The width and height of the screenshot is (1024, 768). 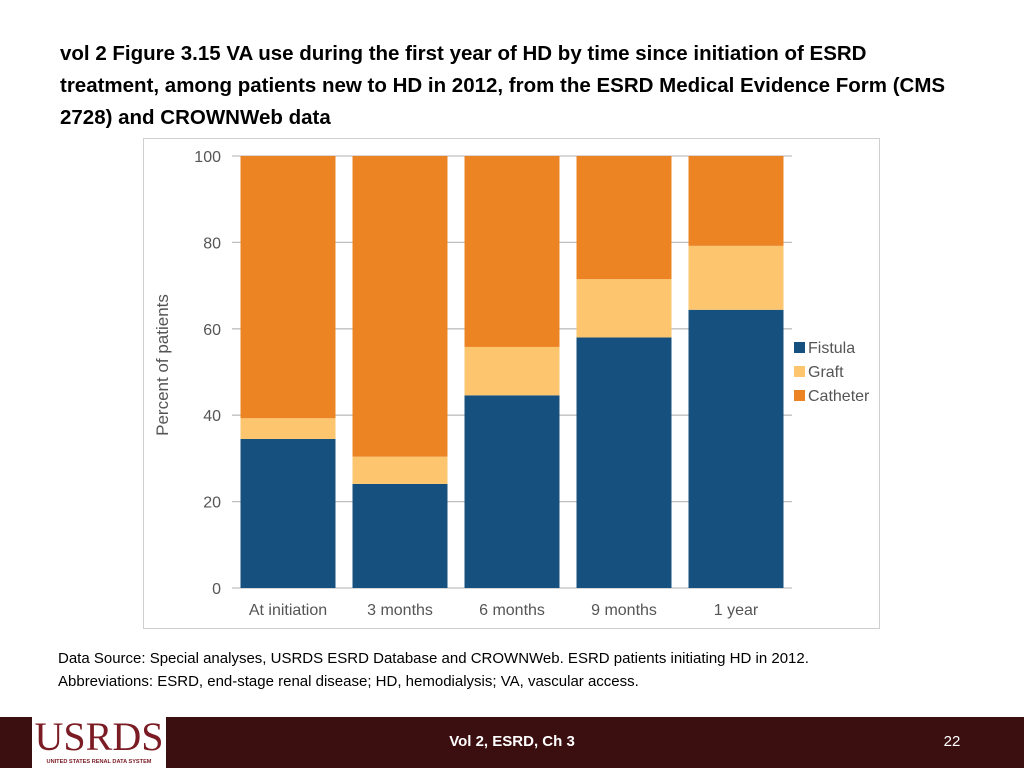 What do you see at coordinates (512, 610) in the screenshot?
I see `x-tick-label: 6 months` at bounding box center [512, 610].